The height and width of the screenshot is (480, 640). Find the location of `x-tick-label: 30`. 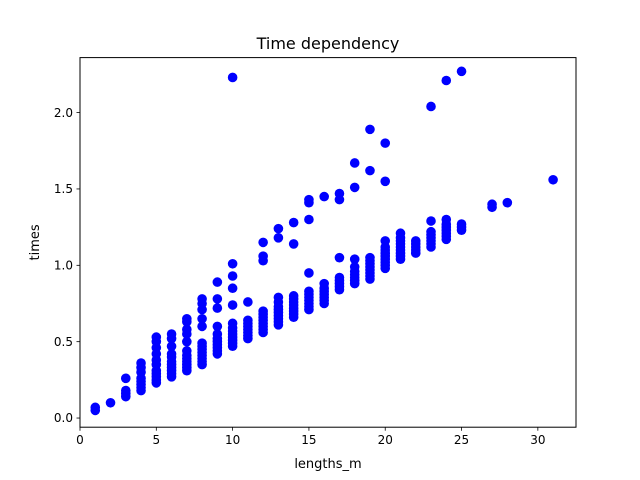

x-tick-label: 30 is located at coordinates (537, 440).